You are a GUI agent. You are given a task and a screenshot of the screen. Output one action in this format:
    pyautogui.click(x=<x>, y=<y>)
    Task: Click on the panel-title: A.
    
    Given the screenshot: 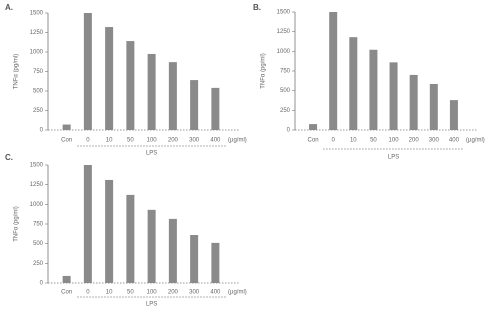 What is the action you would take?
    pyautogui.click(x=9, y=7)
    